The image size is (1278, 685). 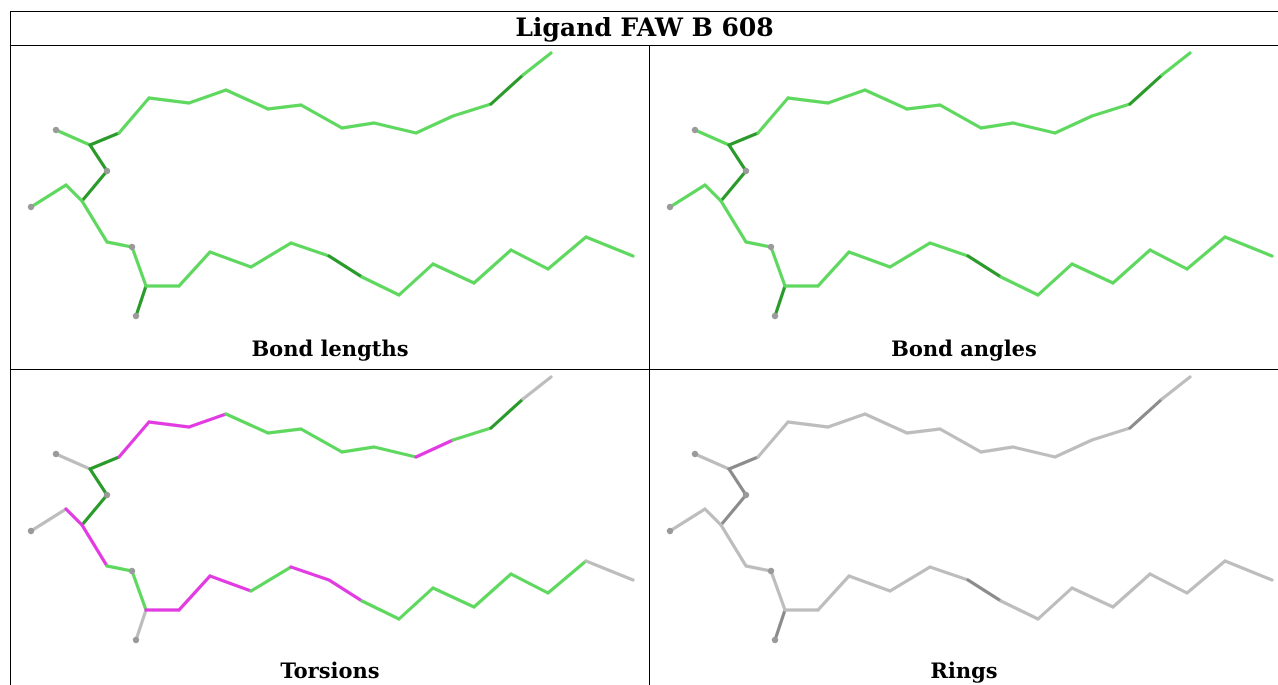 I want to click on title-divider, so click(x=644, y=45).